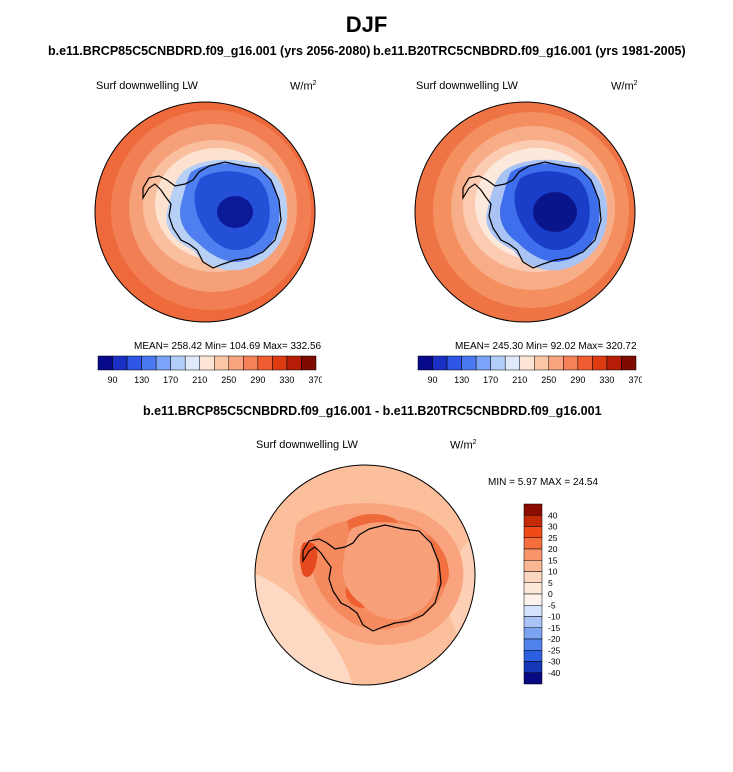  I want to click on right-units-label: W/m2, so click(624, 86).